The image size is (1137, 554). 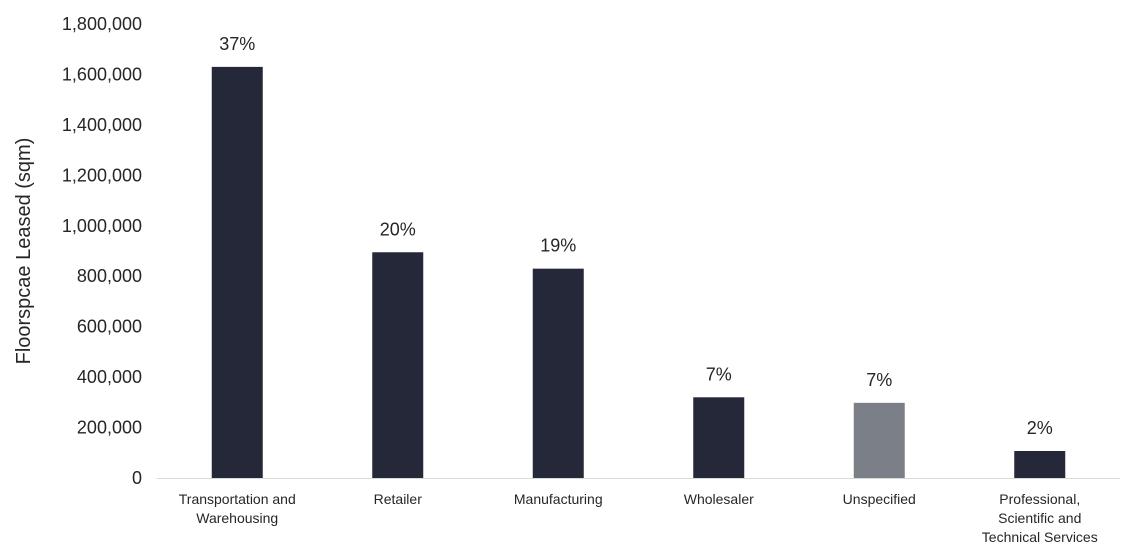 I want to click on category-label: Transportation and Warehousing, so click(x=237, y=508).